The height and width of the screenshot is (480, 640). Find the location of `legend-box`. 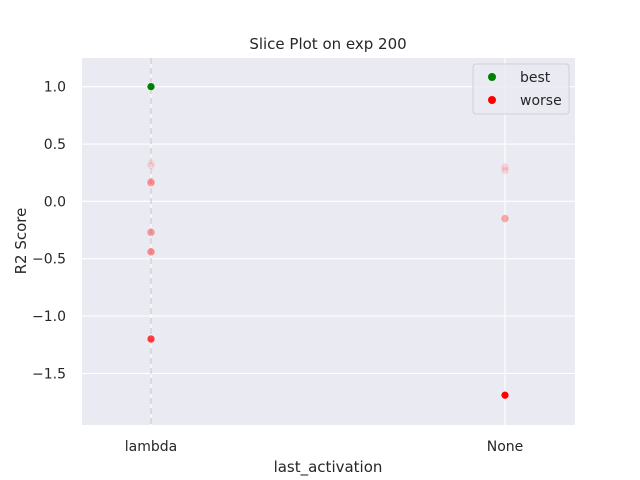

legend-box is located at coordinates (521, 89).